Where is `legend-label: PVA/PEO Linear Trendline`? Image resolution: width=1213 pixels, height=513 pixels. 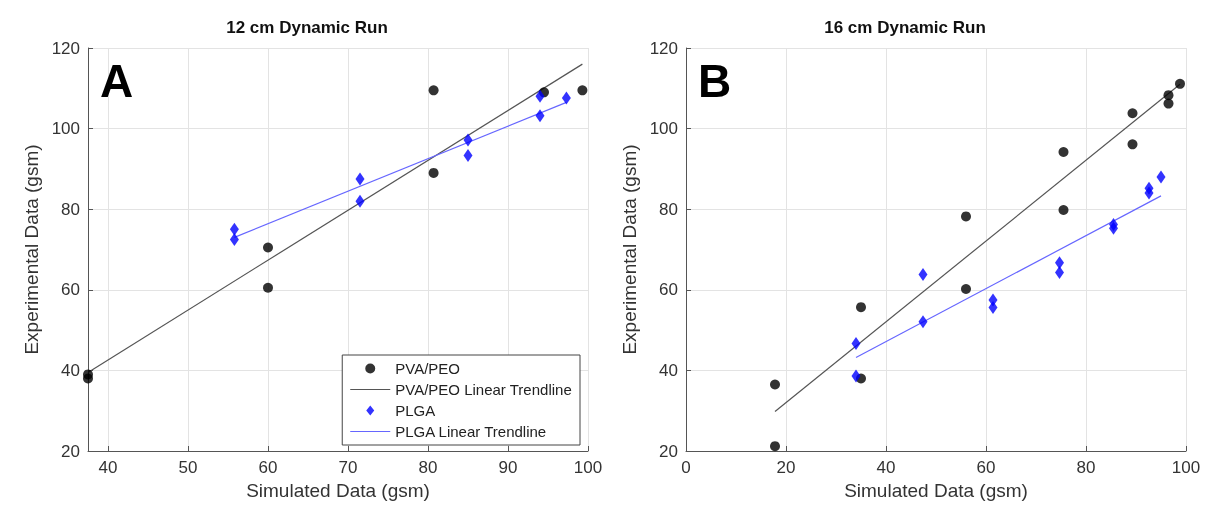
legend-label: PVA/PEO Linear Trendline is located at coordinates (483, 389).